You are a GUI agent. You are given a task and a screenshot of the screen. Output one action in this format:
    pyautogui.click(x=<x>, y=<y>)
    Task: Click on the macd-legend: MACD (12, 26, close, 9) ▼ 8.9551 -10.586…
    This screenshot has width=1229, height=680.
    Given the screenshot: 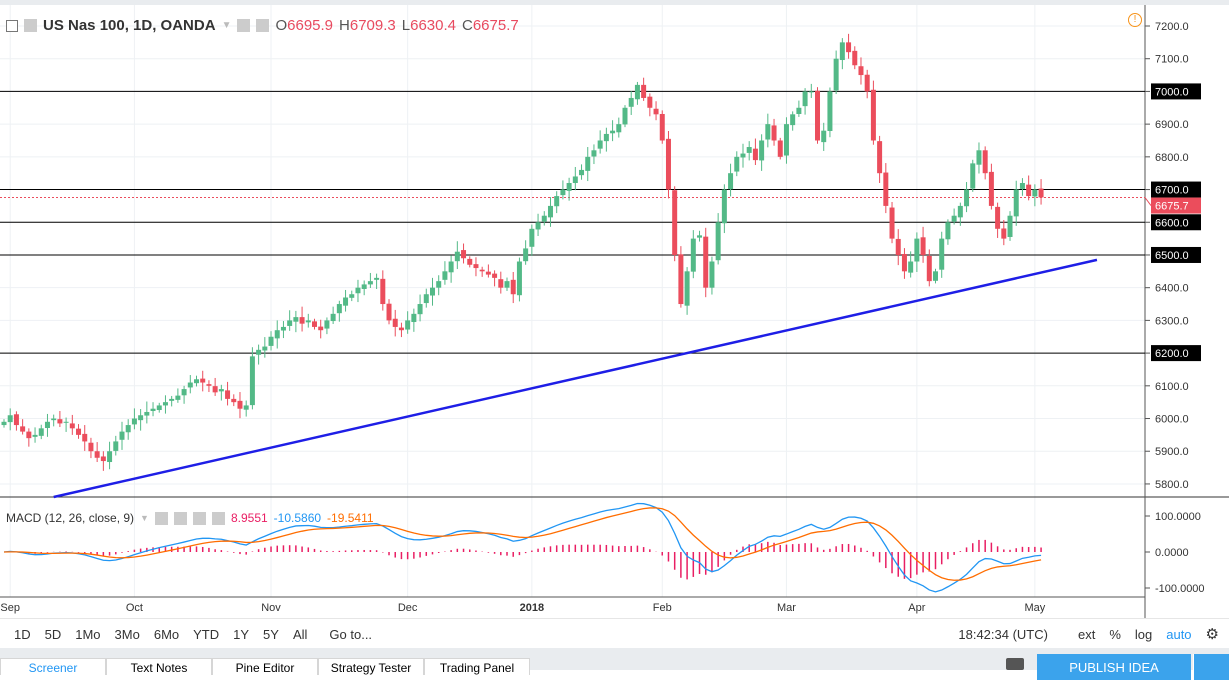 What is the action you would take?
    pyautogui.click(x=190, y=518)
    